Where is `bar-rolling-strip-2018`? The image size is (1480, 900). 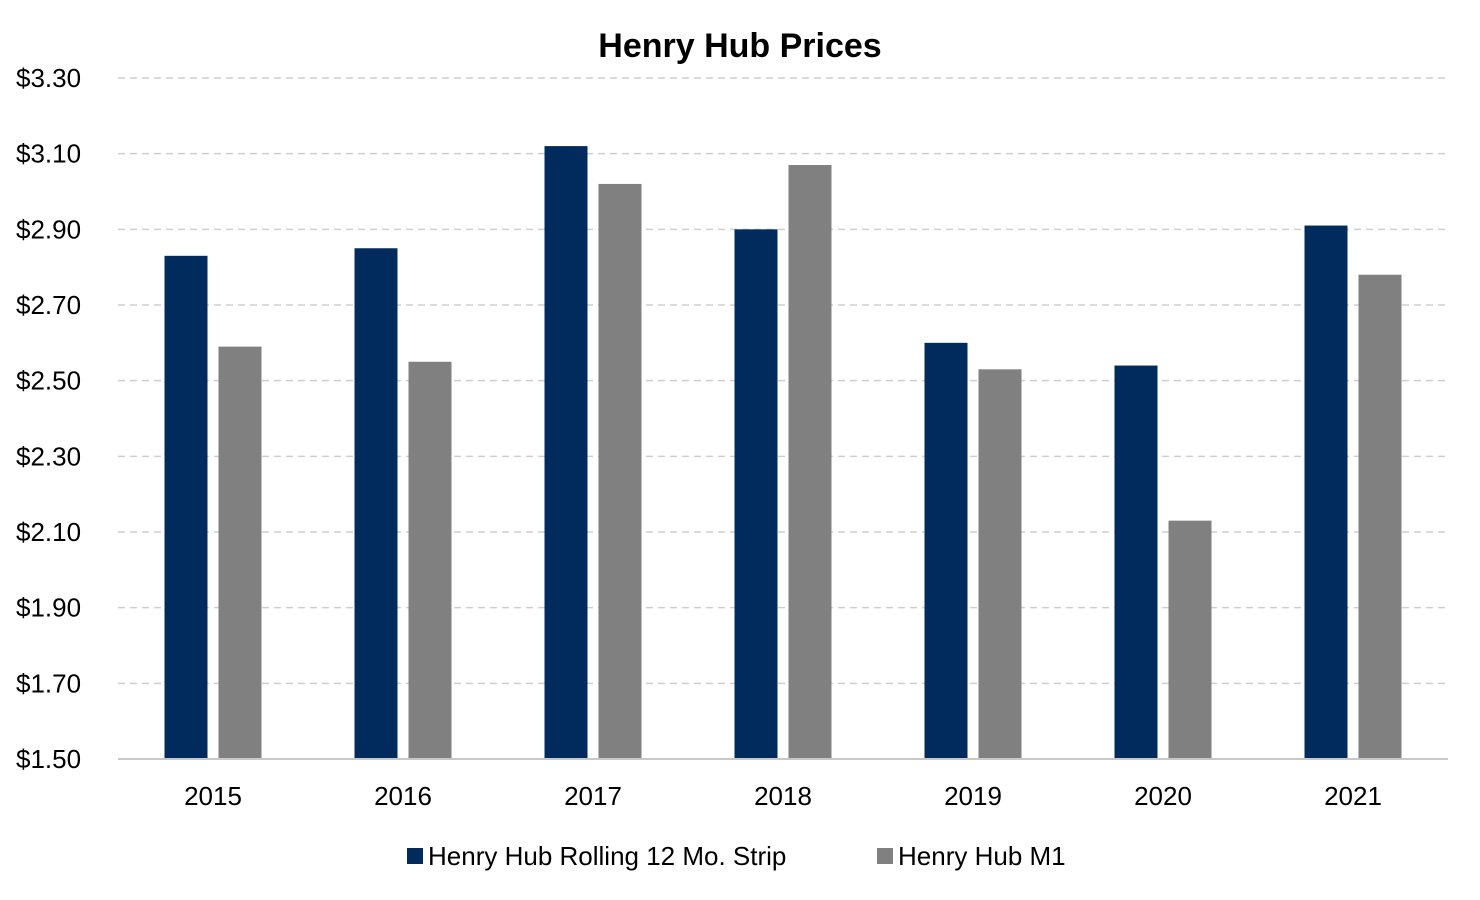 bar-rolling-strip-2018 is located at coordinates (756, 494).